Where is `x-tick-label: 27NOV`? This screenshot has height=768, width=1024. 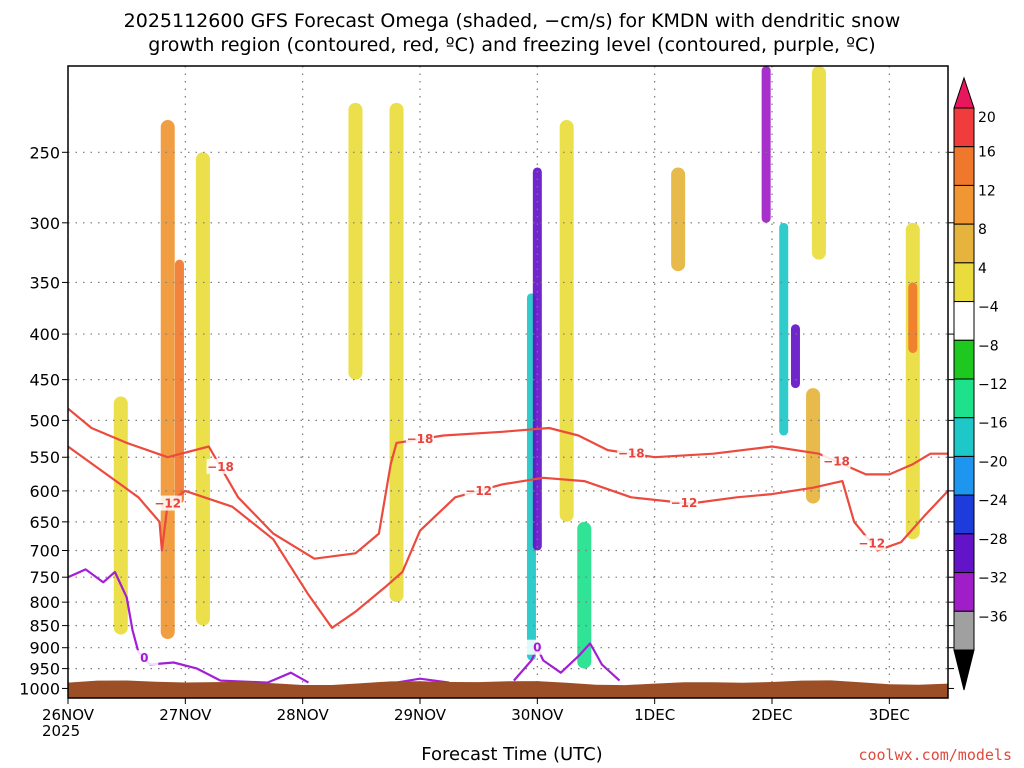 x-tick-label: 27NOV is located at coordinates (185, 715).